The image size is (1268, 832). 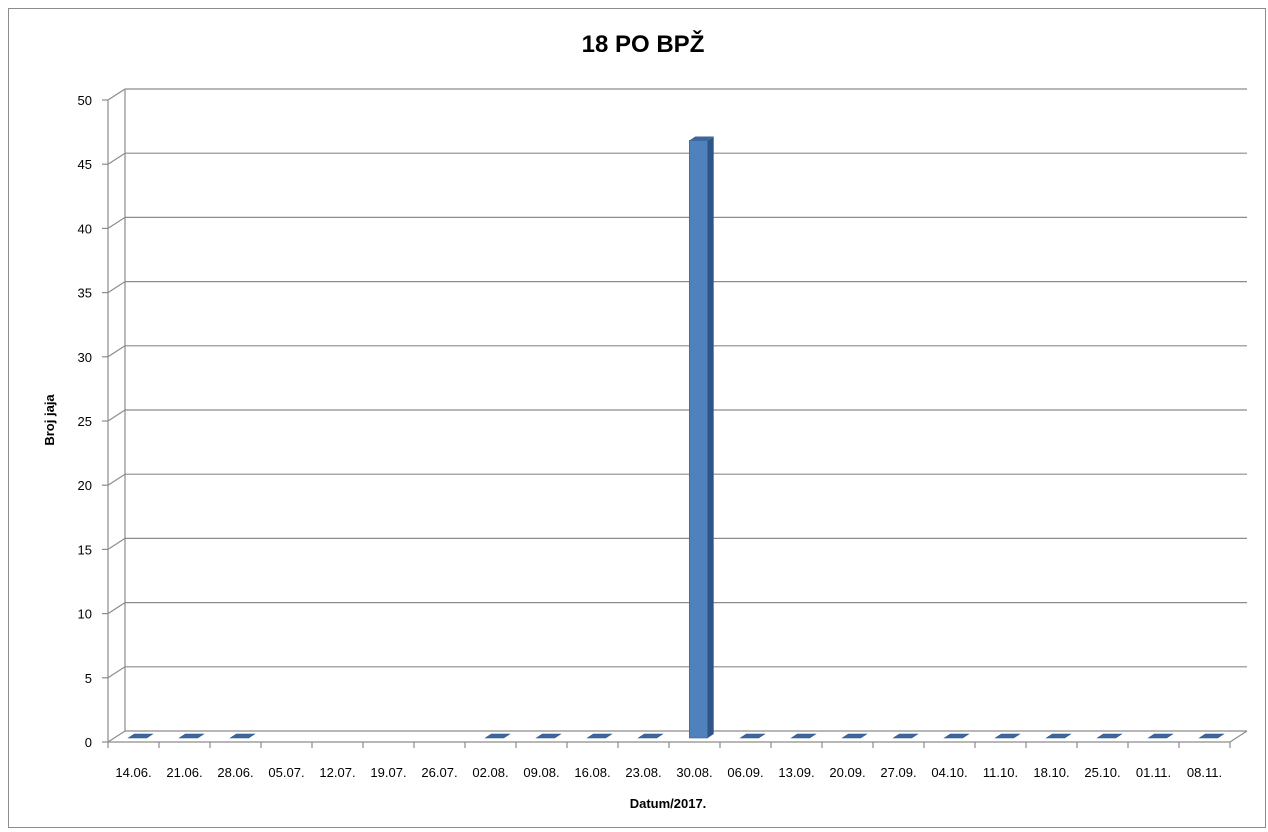 I want to click on bar-front, so click(x=698, y=439).